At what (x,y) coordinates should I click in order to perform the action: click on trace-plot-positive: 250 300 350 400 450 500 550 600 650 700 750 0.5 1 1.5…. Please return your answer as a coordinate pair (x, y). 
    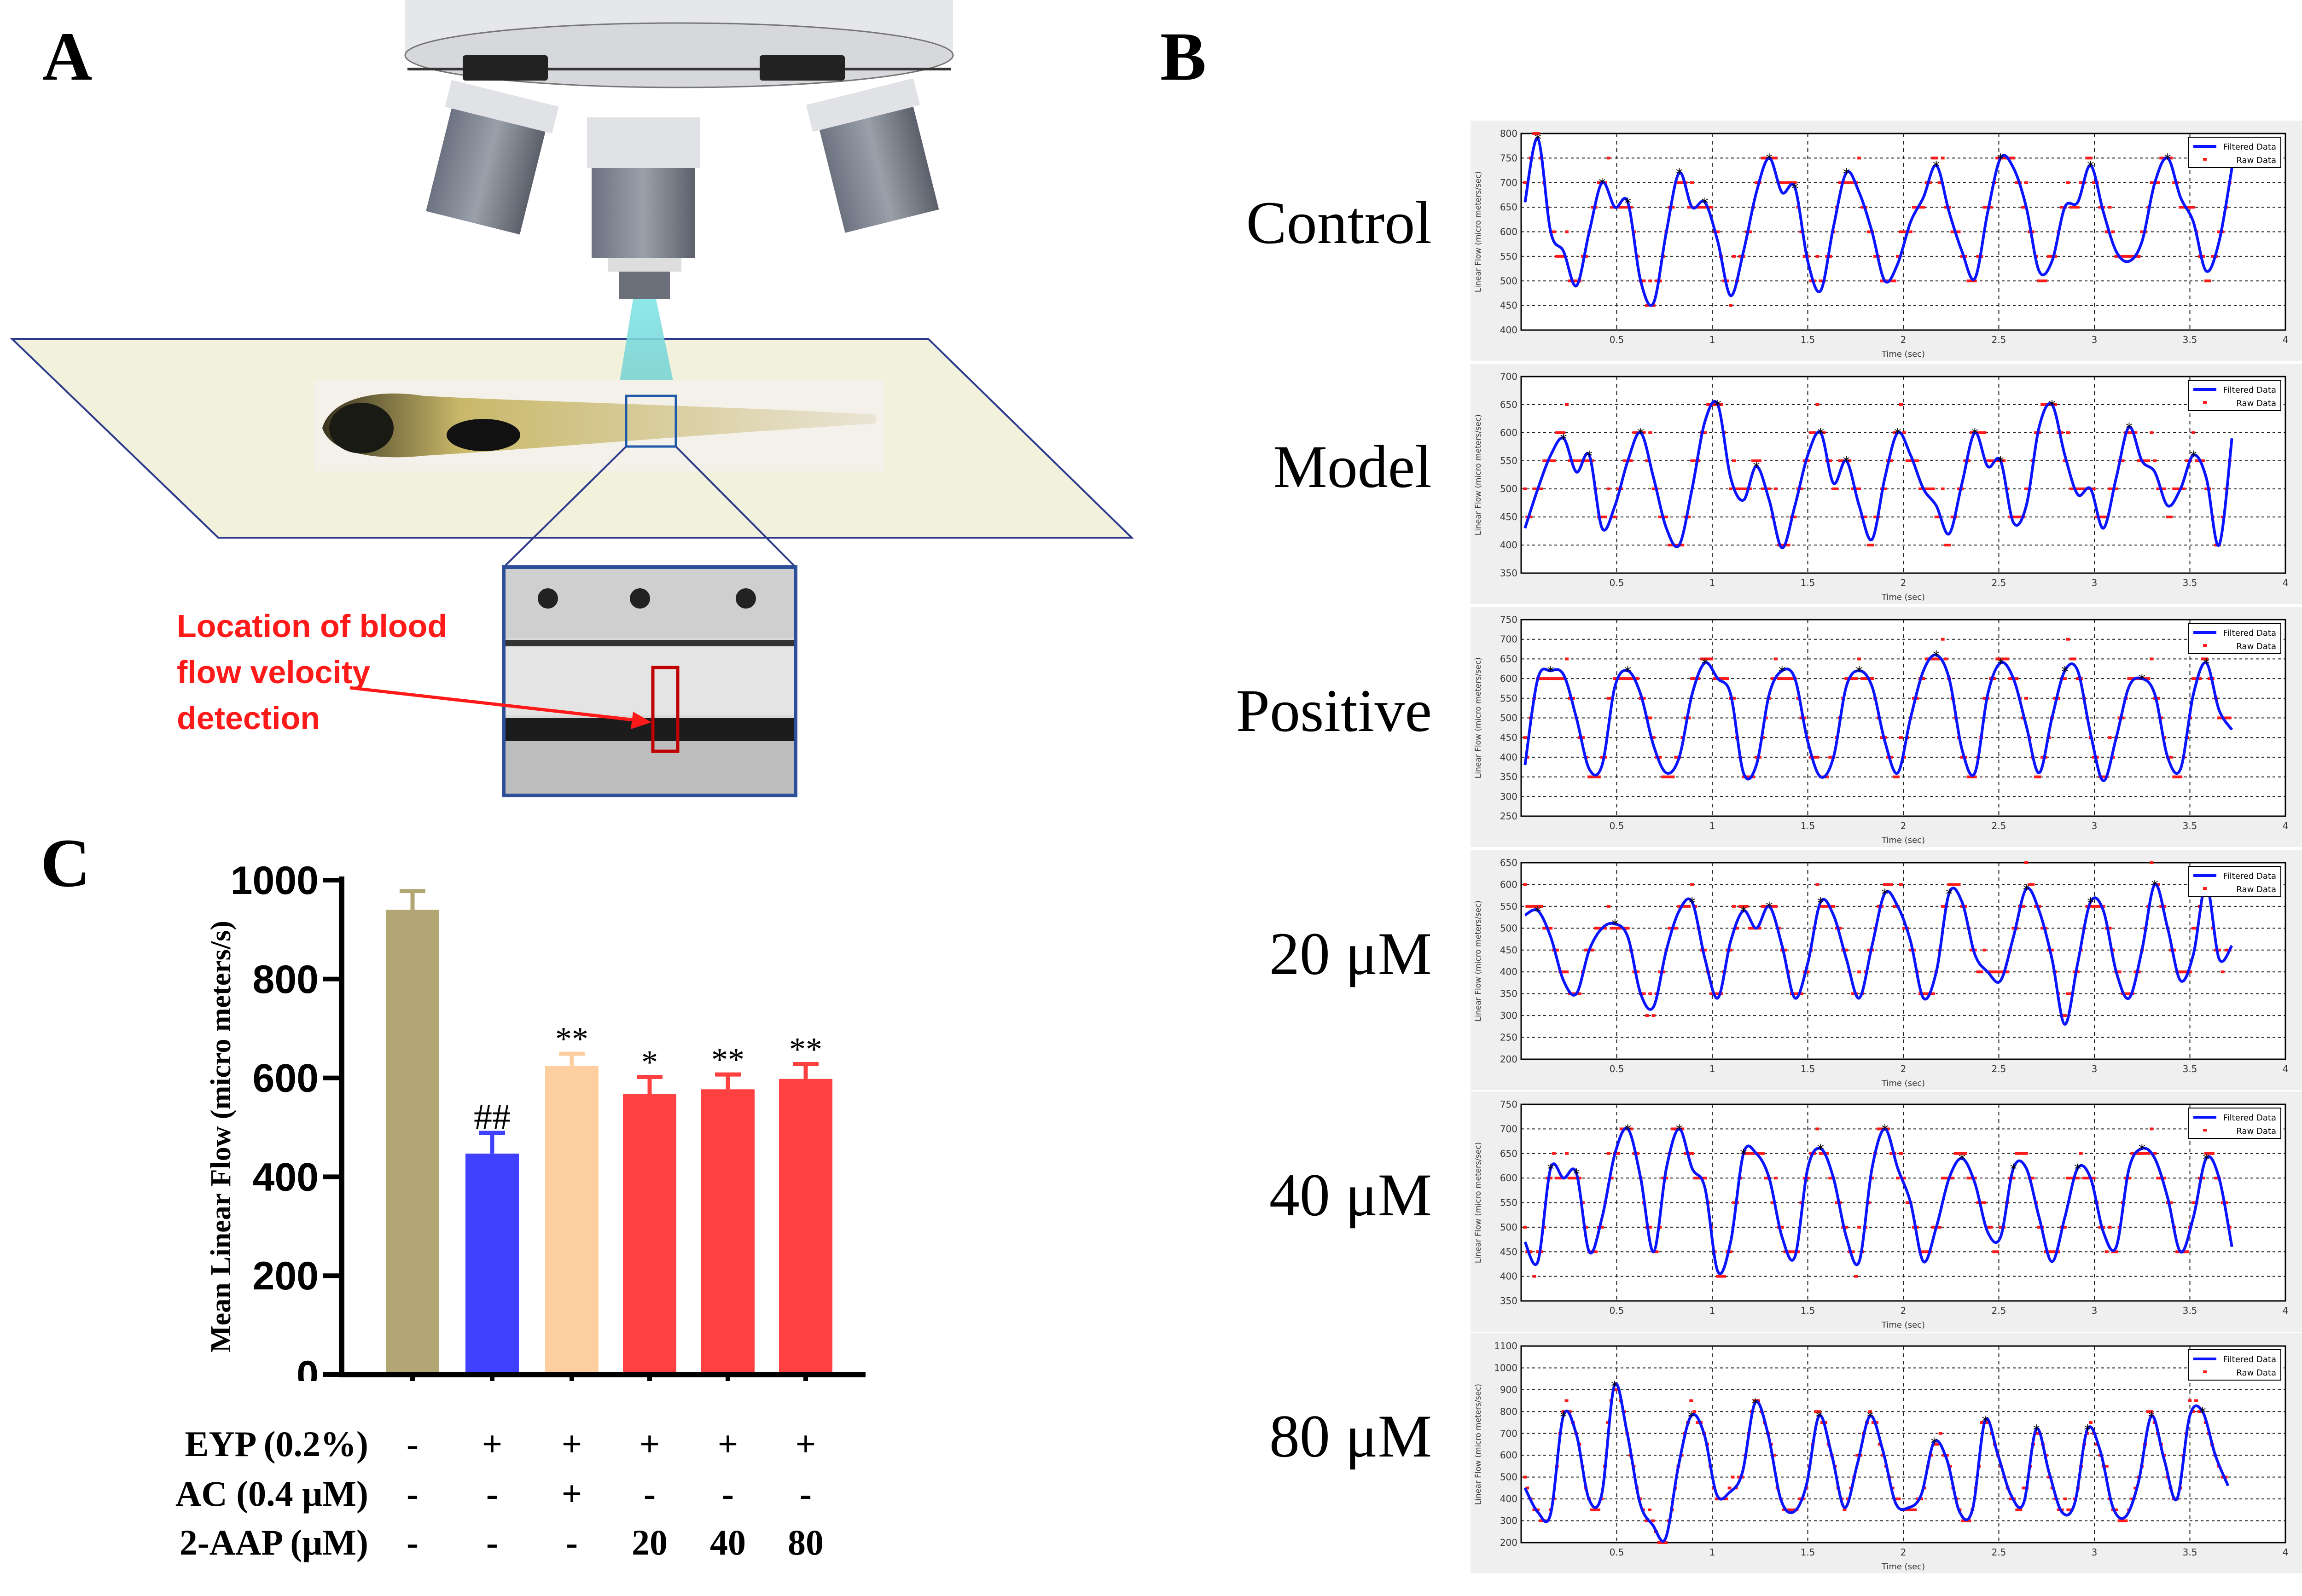
    Looking at the image, I should click on (1886, 727).